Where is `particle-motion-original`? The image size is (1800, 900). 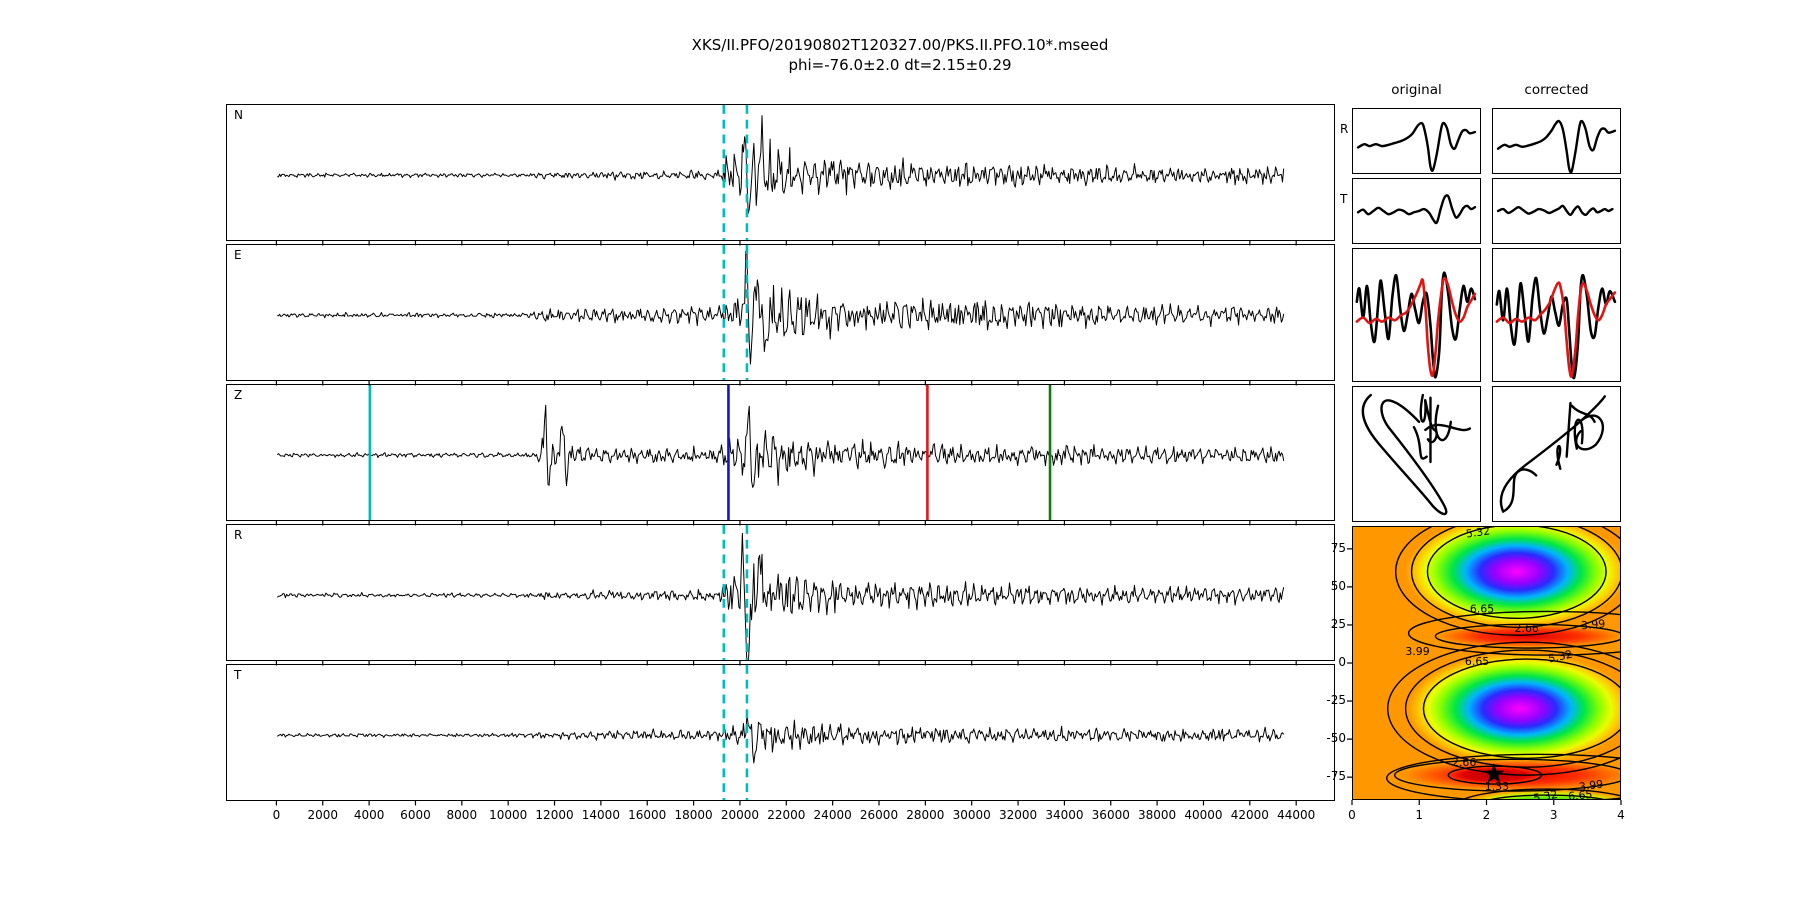 particle-motion-original is located at coordinates (1416, 454).